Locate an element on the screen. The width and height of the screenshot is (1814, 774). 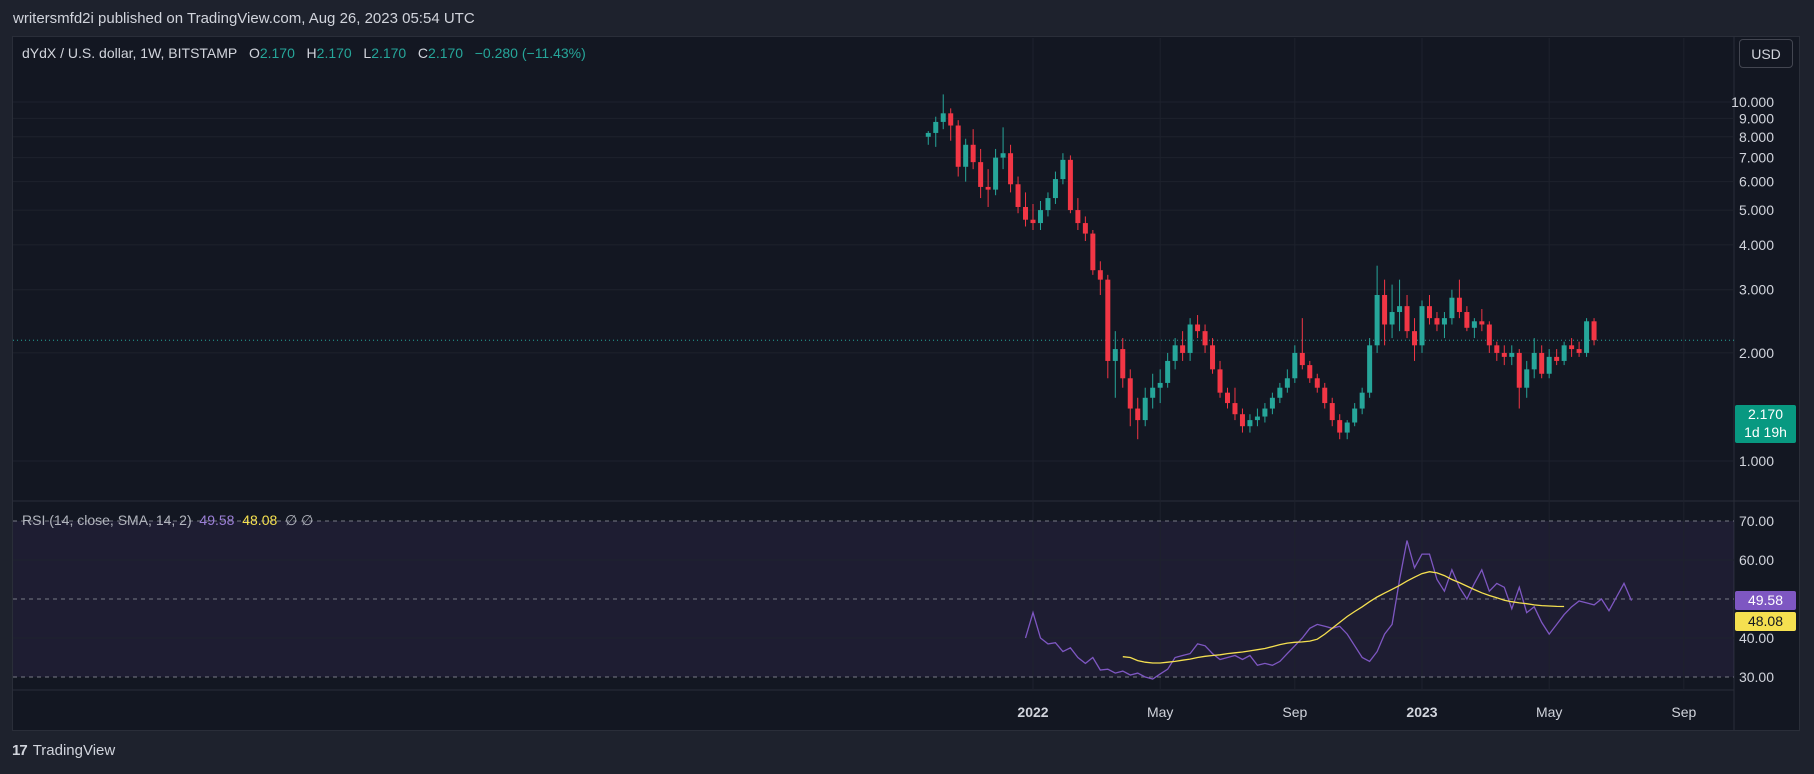
price-tick-label: 10.000 is located at coordinates (1752, 102).